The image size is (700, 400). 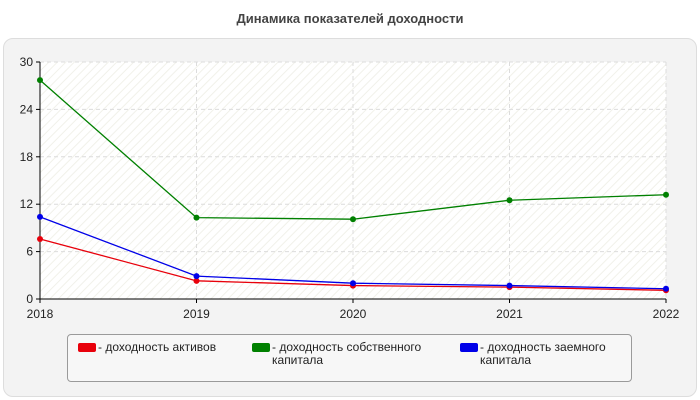 I want to click on legend-item-debt: - доходность заемного капитала, so click(x=545, y=354).